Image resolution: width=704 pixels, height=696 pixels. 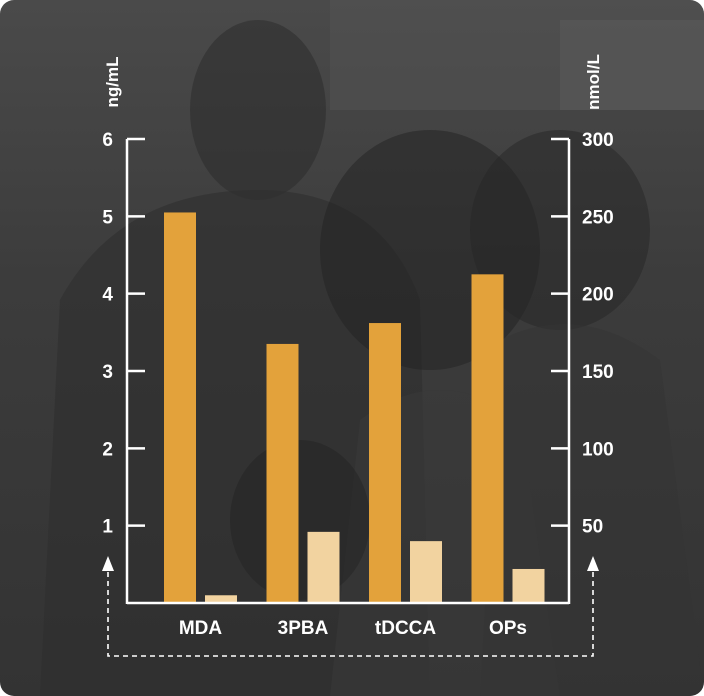 I want to click on left-axis-unit-label: ng/mL, so click(x=112, y=82).